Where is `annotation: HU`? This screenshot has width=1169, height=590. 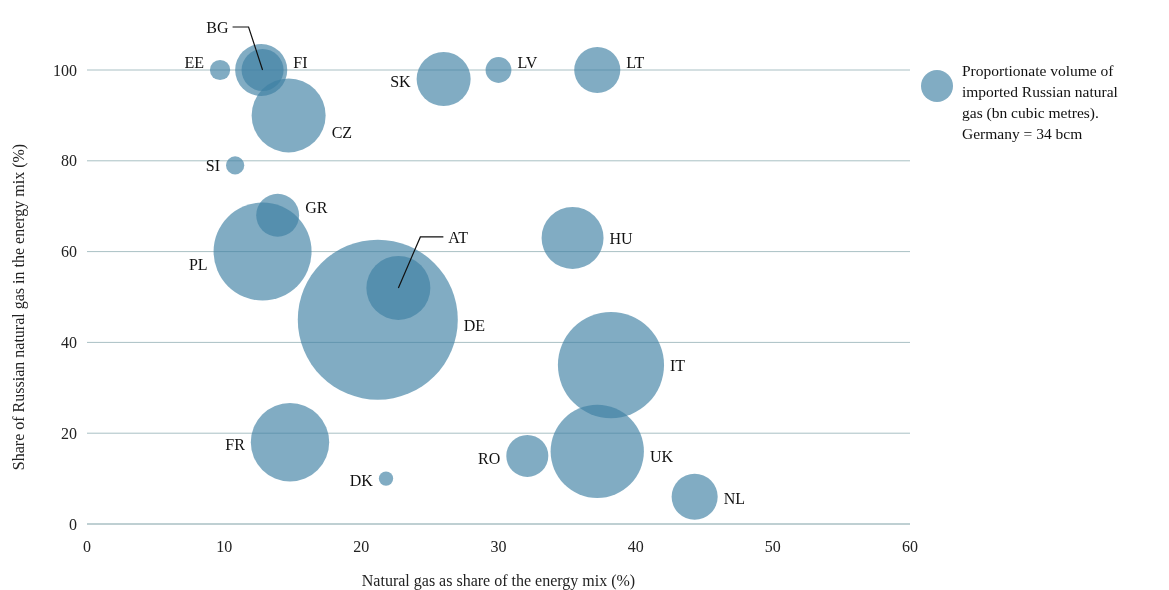 annotation: HU is located at coordinates (621, 238).